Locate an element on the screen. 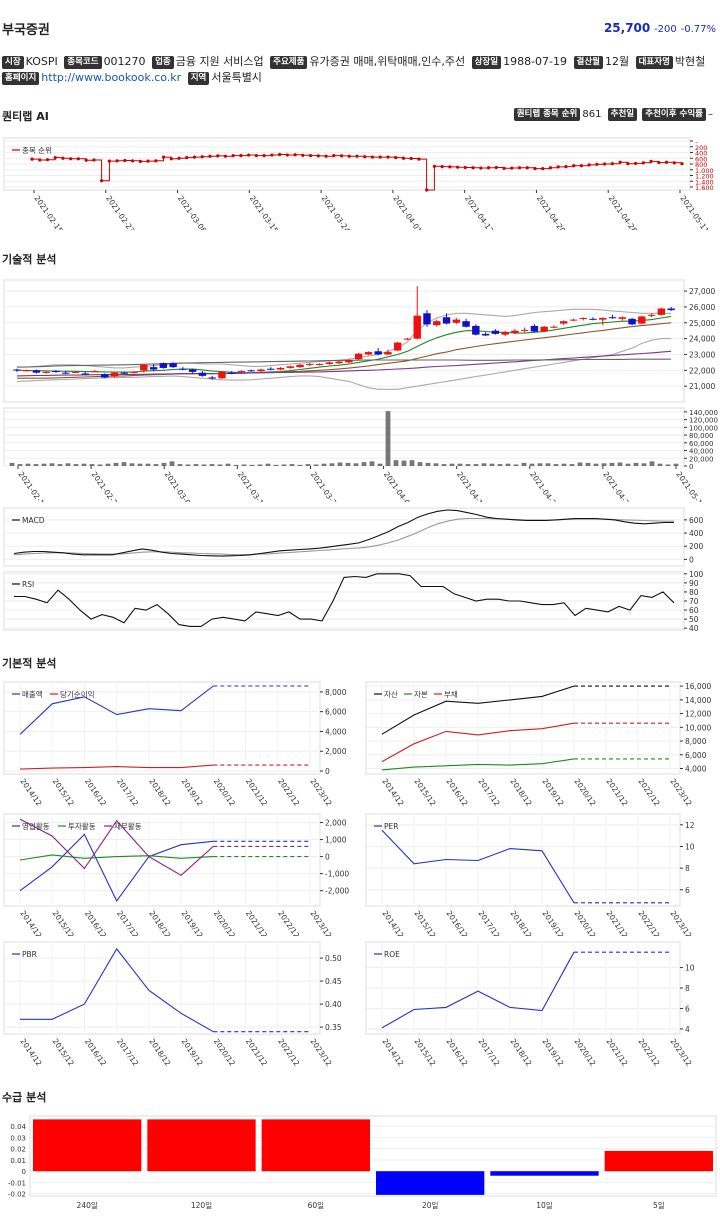  y-tick-label: 400 is located at coordinates (696, 533).